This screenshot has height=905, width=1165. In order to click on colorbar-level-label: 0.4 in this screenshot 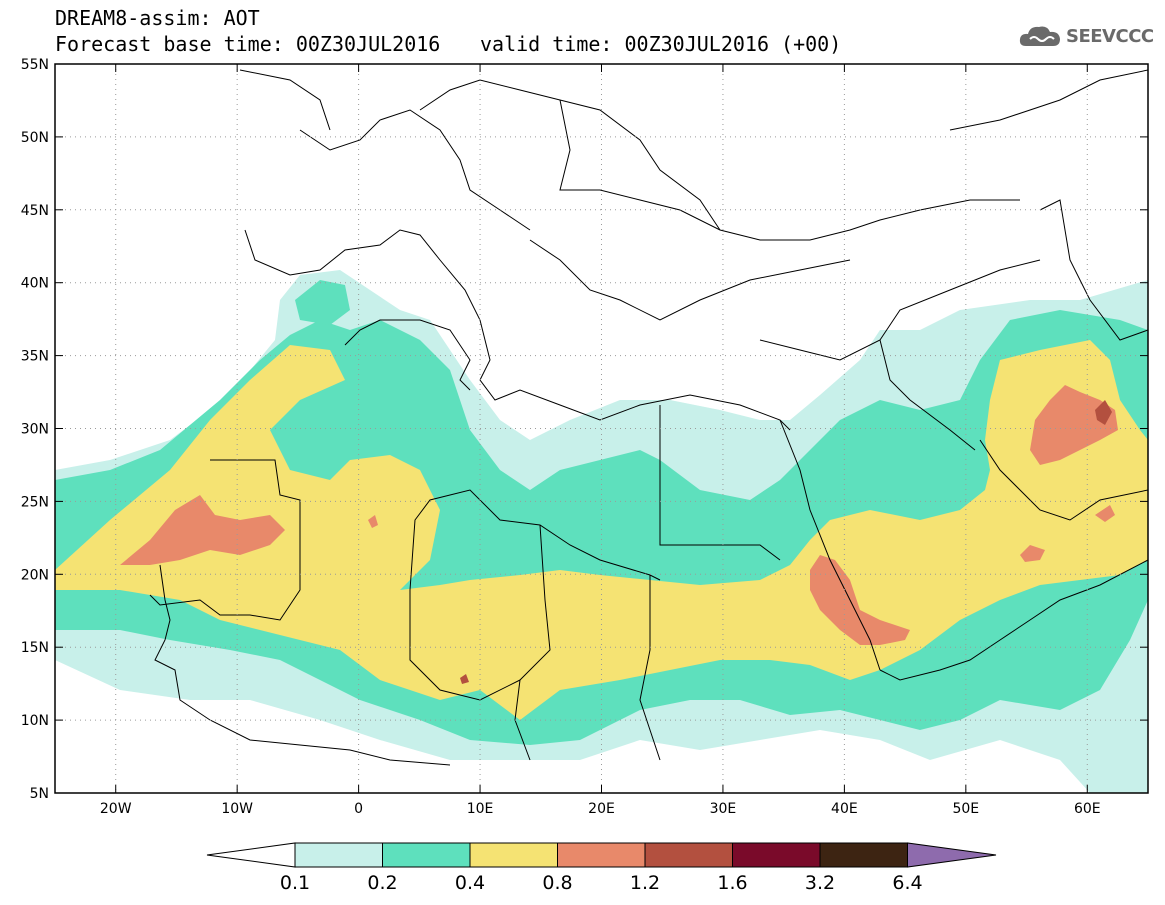, I will do `click(470, 883)`.